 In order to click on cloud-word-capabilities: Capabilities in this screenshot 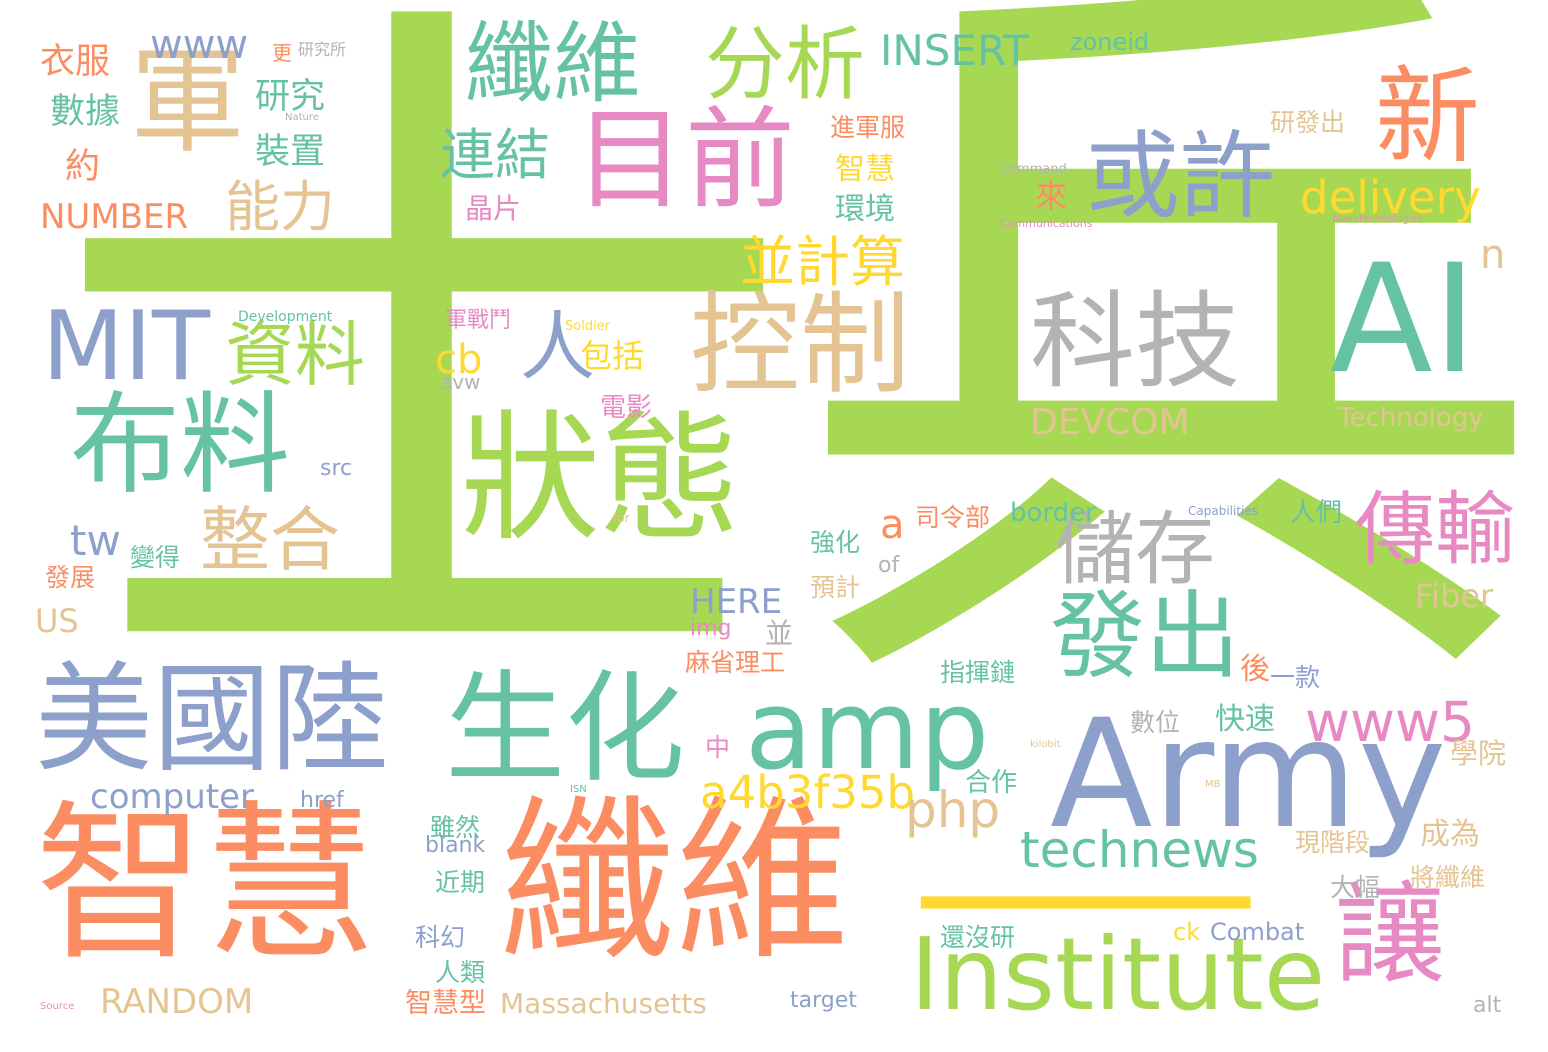, I will do `click(1223, 511)`.